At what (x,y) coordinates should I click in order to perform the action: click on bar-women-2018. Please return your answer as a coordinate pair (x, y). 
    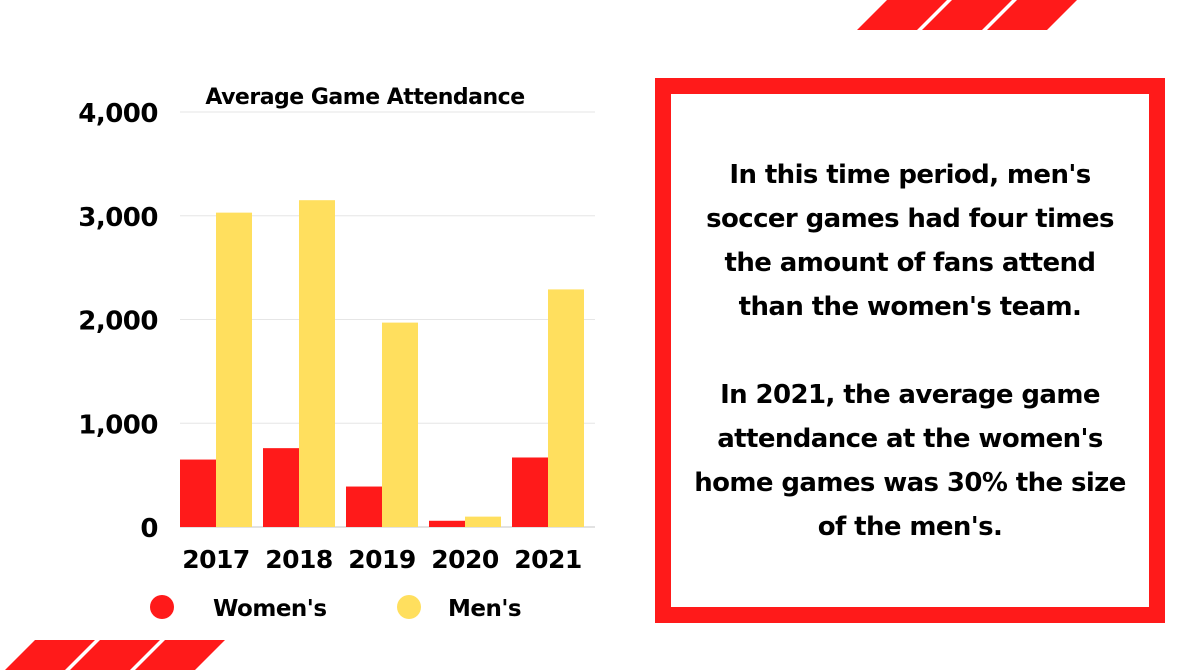
    Looking at the image, I should click on (281, 487).